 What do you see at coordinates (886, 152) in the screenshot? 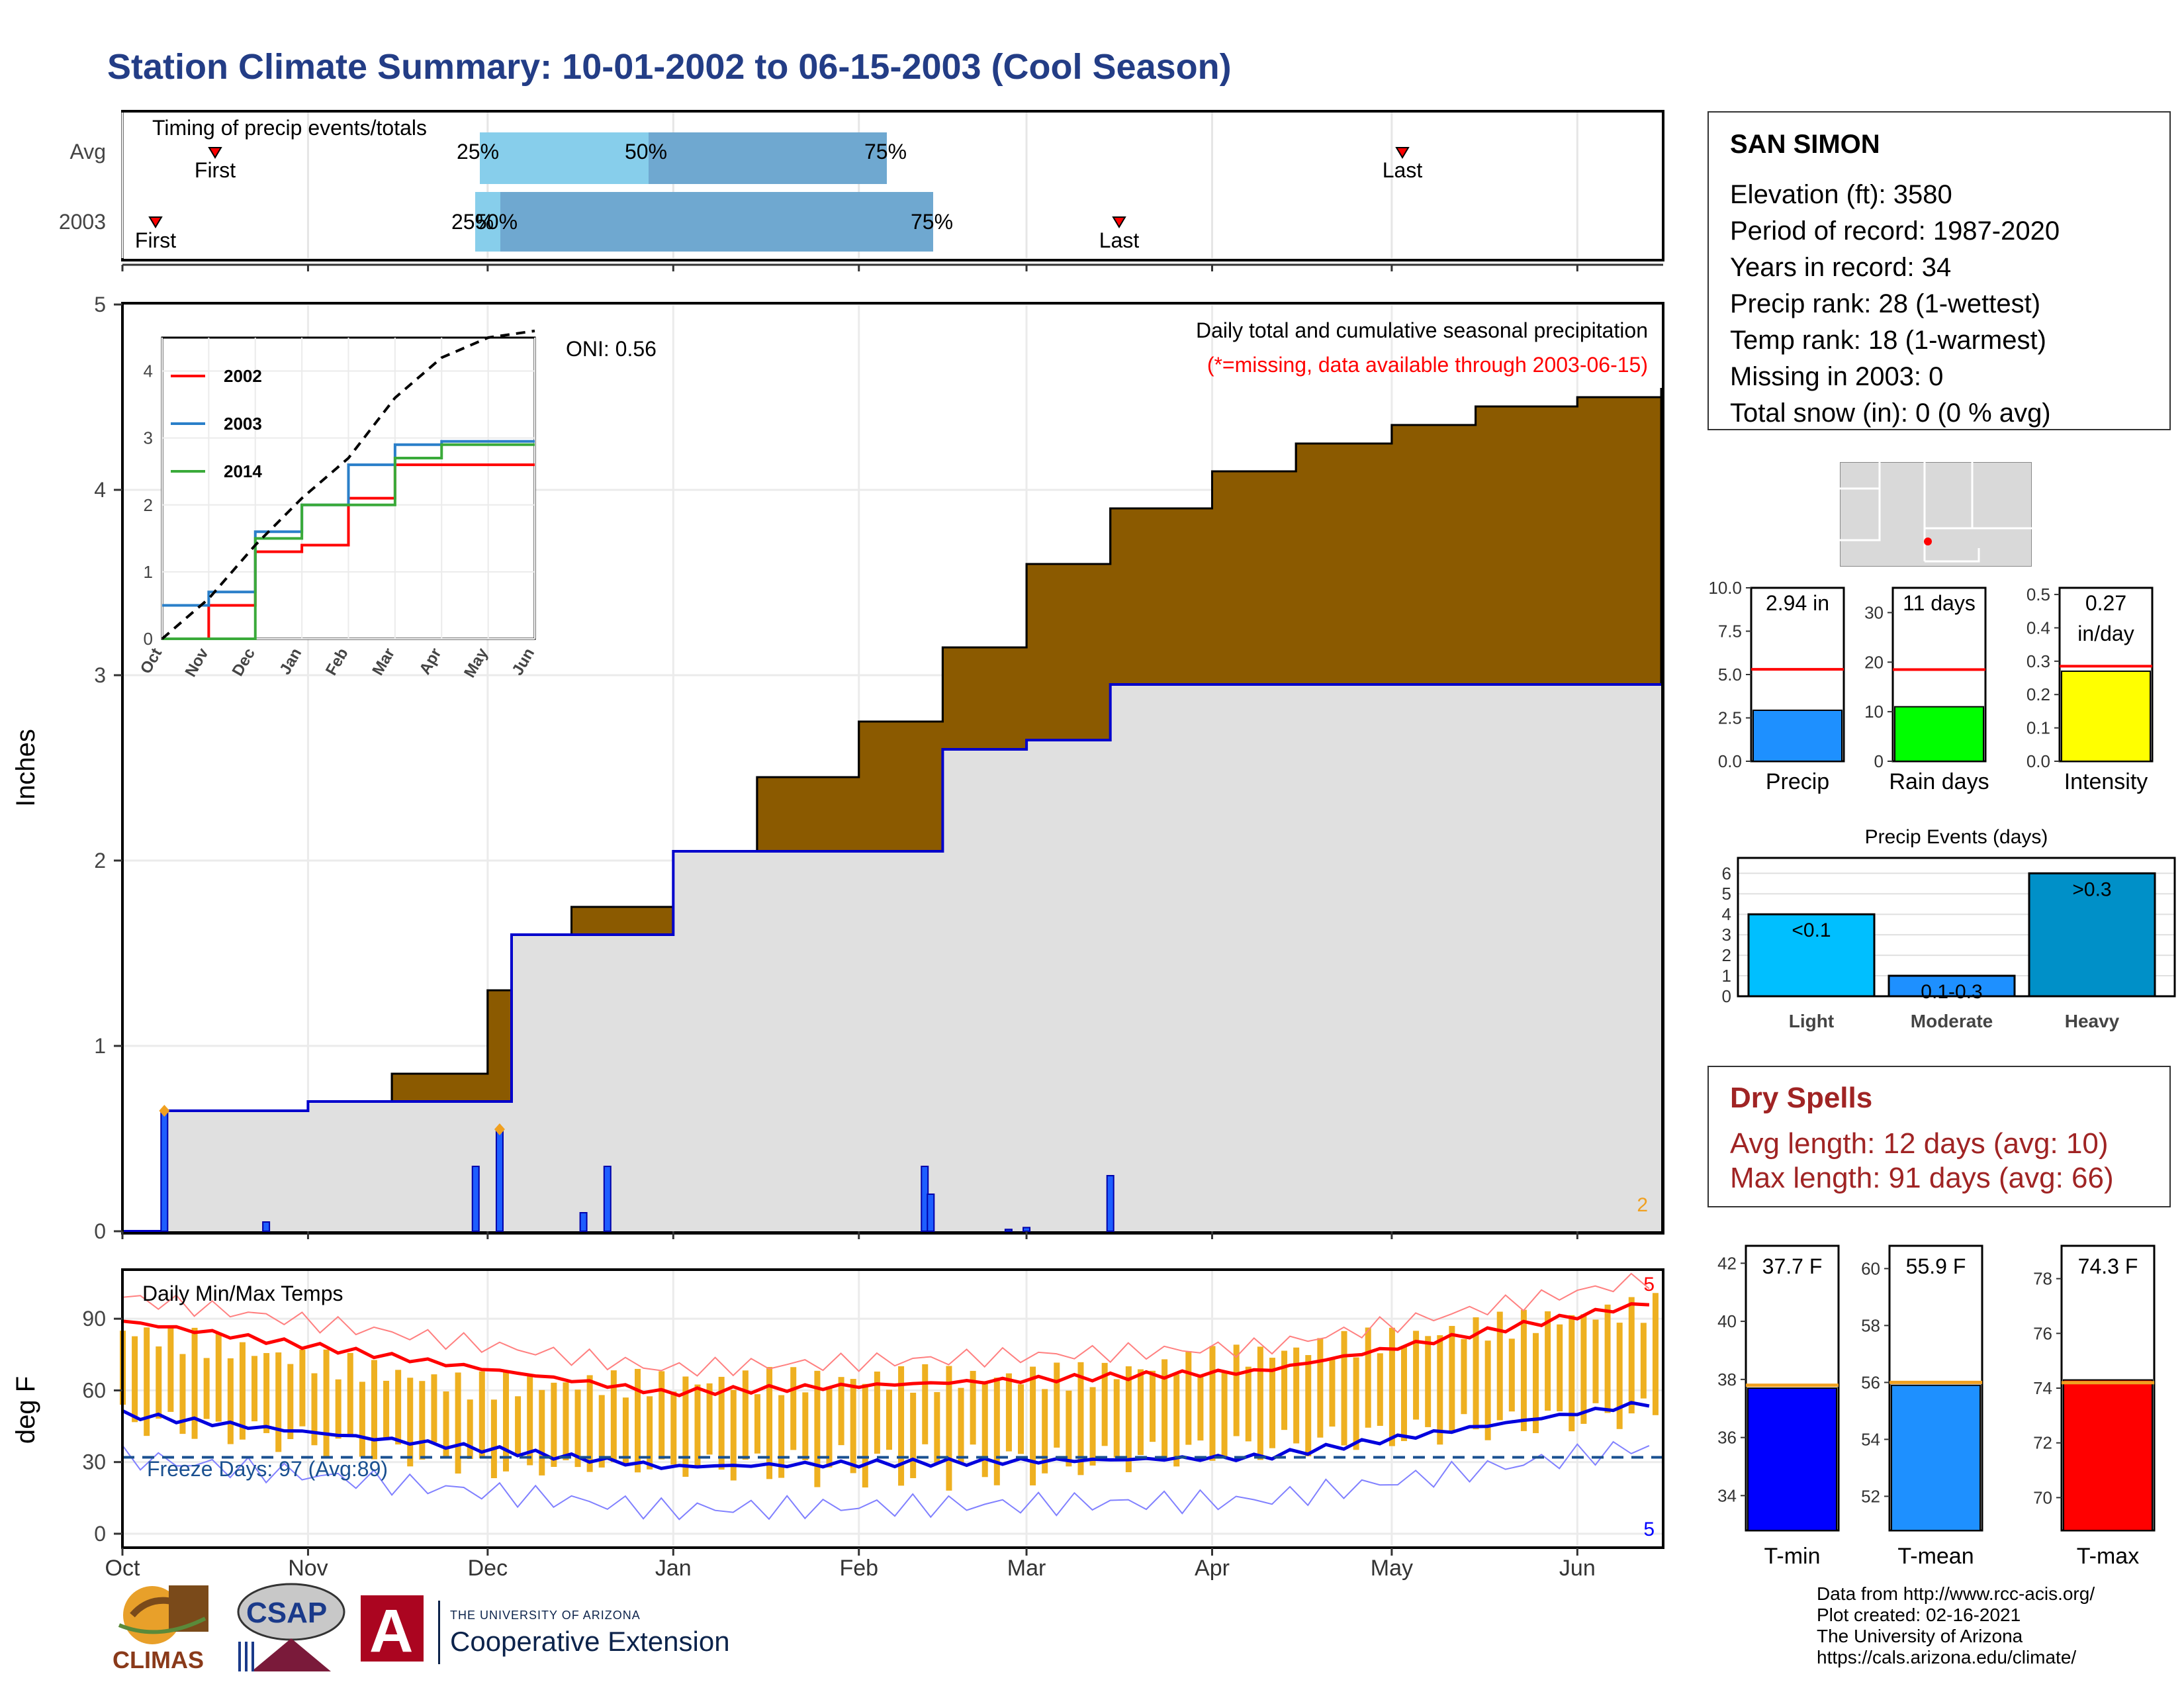
I see `timing-avg-75: 75%` at bounding box center [886, 152].